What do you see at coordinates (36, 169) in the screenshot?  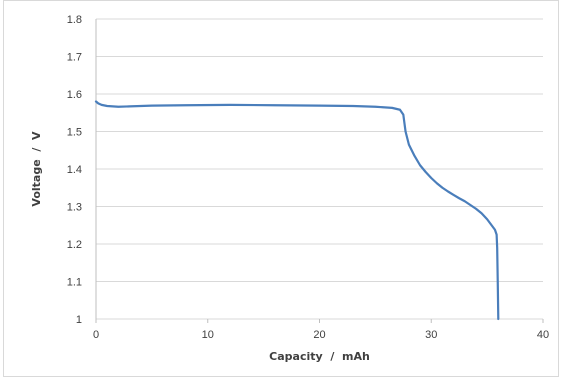 I see `y-axis-label: Voltage / V` at bounding box center [36, 169].